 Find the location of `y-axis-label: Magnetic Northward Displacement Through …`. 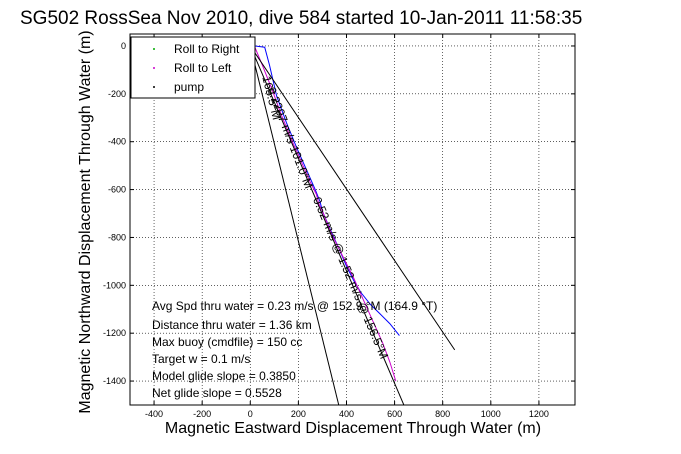

y-axis-label: Magnetic Northward Displacement Through … is located at coordinates (85, 221).